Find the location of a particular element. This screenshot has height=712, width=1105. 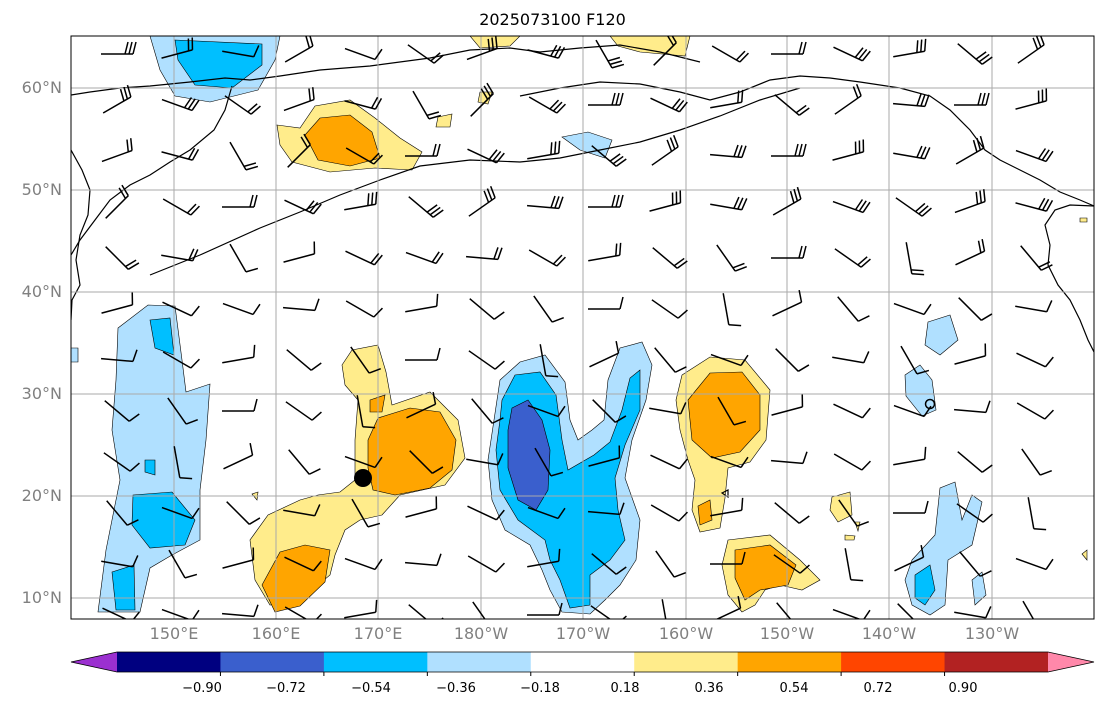

colorbar-tick-label: 0.18 is located at coordinates (625, 688).